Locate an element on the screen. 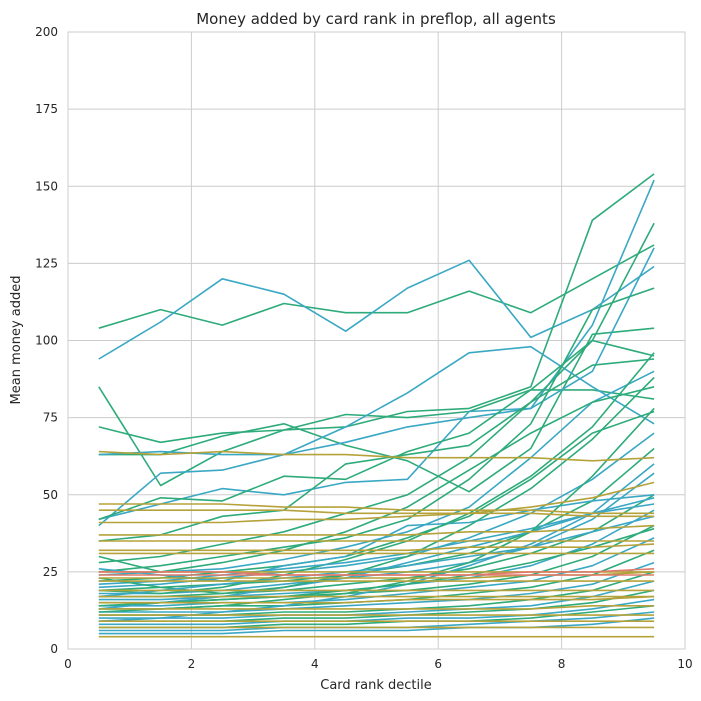 The image size is (701, 701). y-tick-label: 200 is located at coordinates (46, 32).